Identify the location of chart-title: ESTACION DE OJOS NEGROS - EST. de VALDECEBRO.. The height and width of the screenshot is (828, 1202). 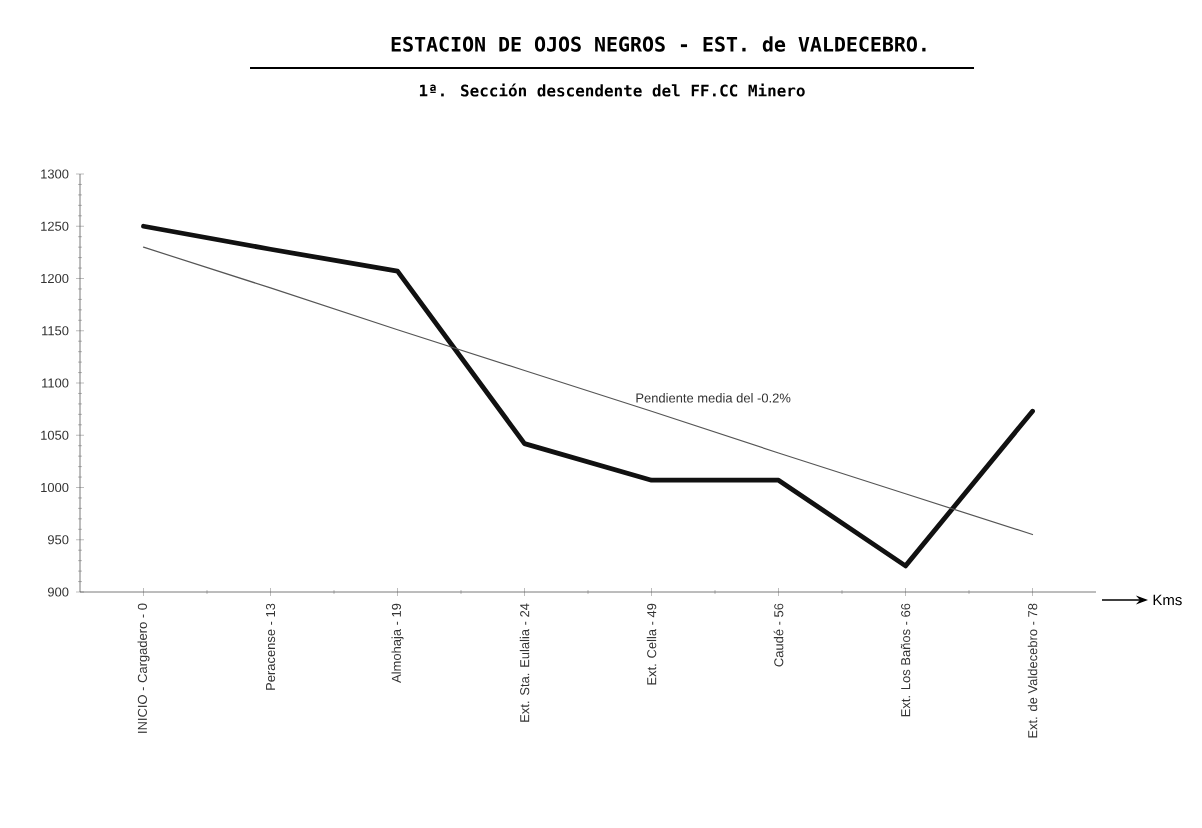
(658, 44).